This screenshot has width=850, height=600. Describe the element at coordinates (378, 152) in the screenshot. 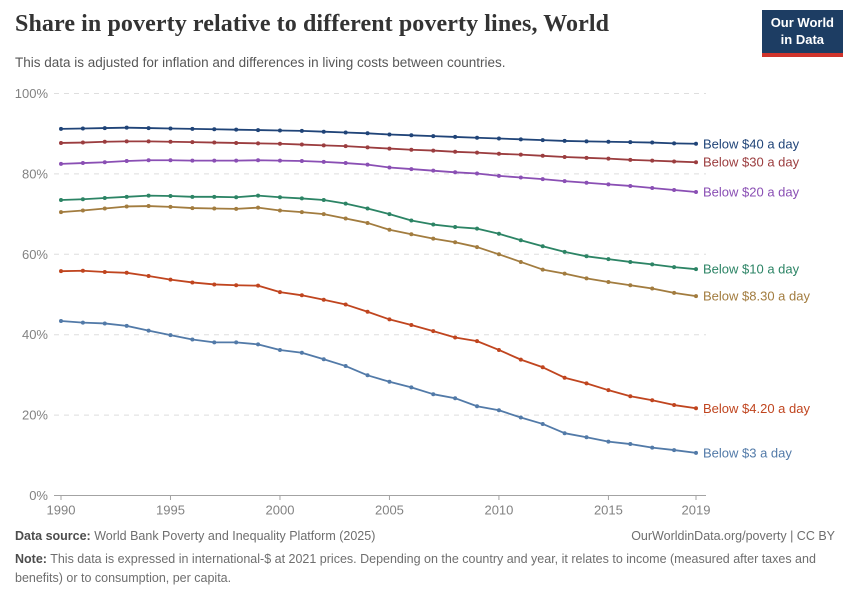

I see `series-line-below-30-a-day` at that location.